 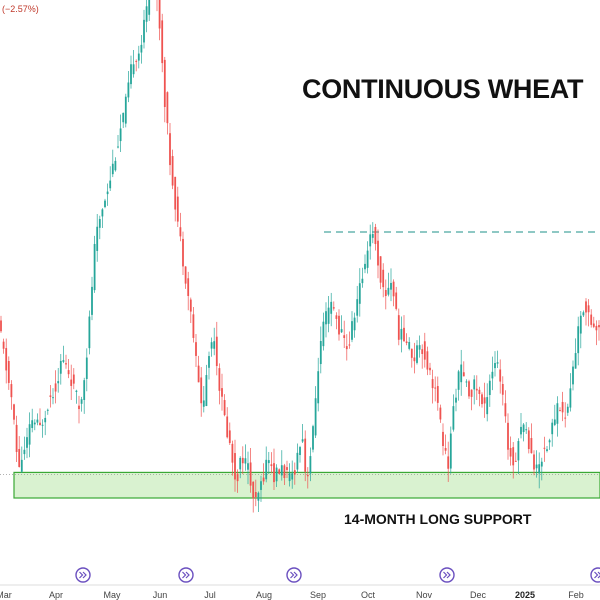 I want to click on event-marker-arrow, so click(x=597, y=575).